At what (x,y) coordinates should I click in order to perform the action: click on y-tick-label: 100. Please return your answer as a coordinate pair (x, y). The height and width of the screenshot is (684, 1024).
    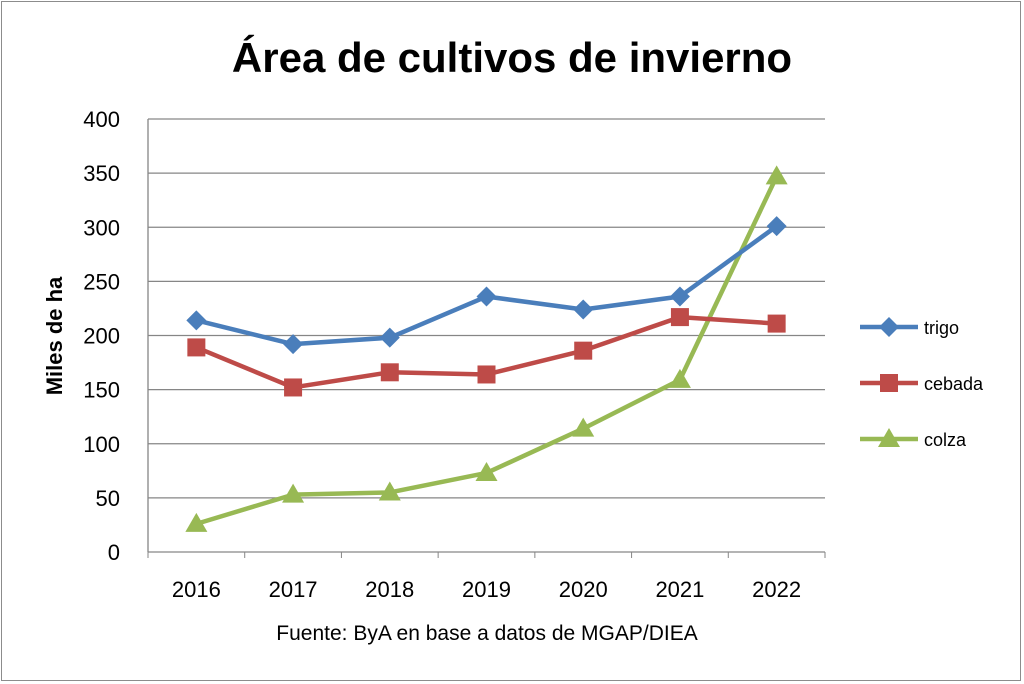
    Looking at the image, I should click on (101, 444).